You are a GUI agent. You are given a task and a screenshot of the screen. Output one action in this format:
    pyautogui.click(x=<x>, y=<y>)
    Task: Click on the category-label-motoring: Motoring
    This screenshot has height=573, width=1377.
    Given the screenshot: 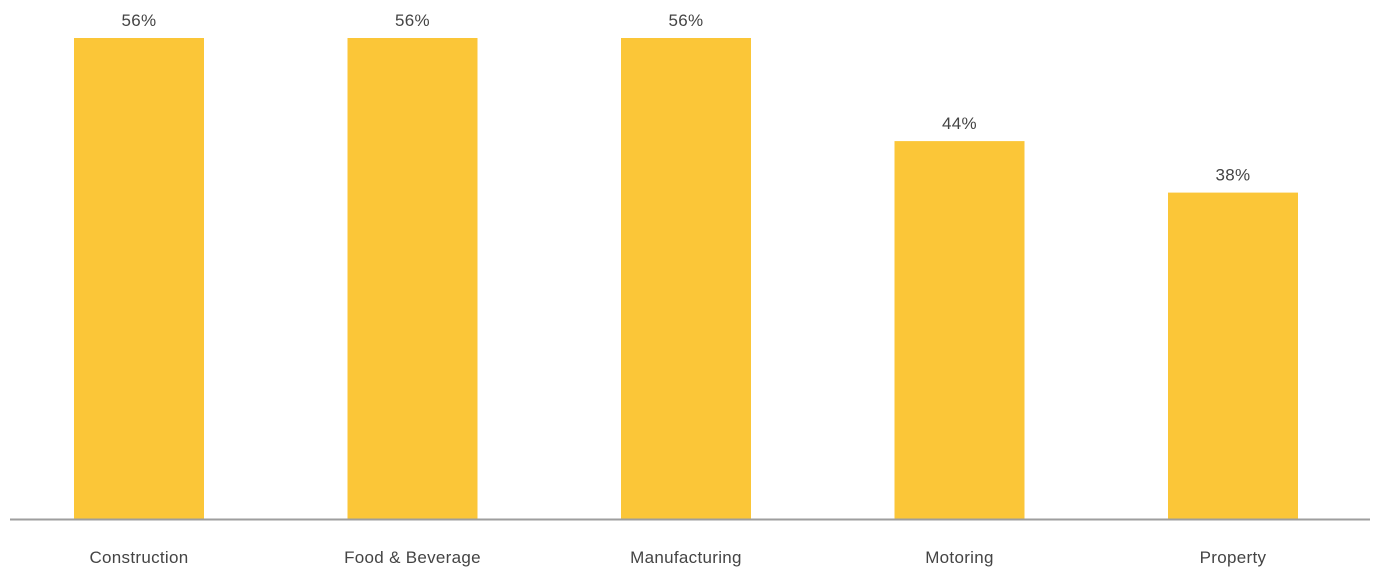 What is the action you would take?
    pyautogui.click(x=959, y=557)
    